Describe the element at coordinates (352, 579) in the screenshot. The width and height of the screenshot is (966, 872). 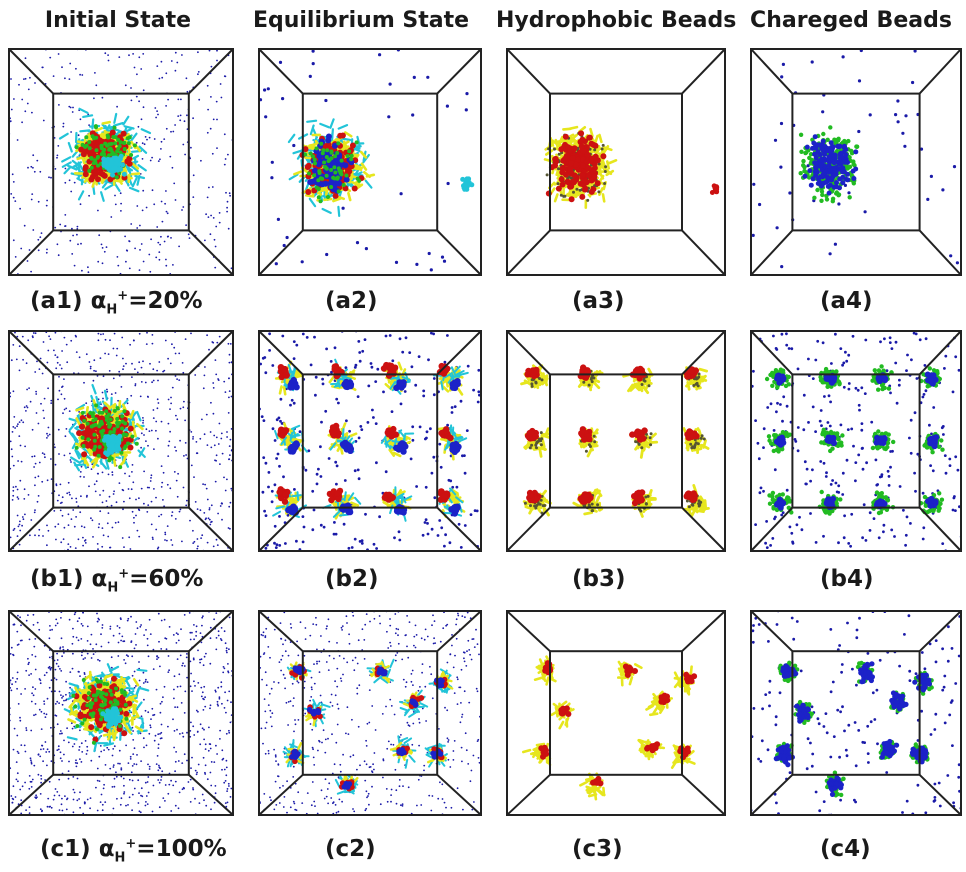
I see `panel-label-b2: (b2)` at that location.